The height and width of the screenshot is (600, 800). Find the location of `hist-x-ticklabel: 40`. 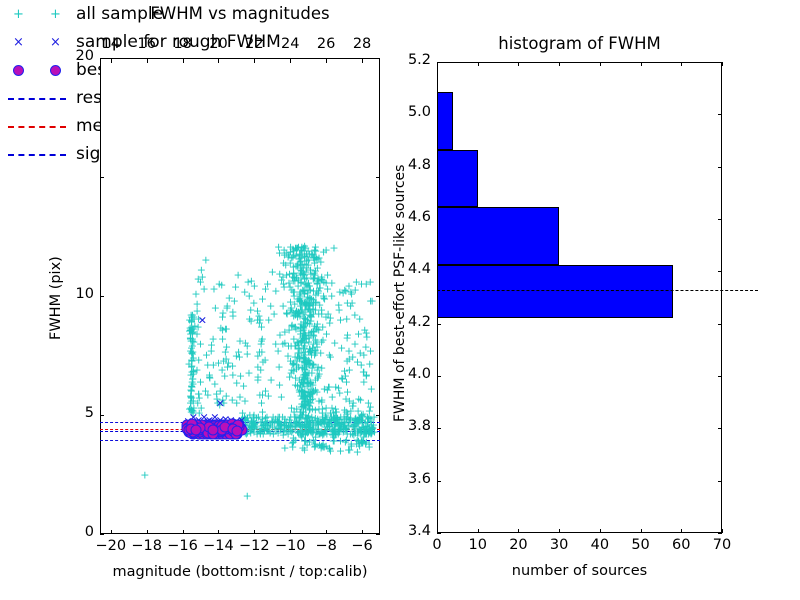

hist-x-ticklabel: 40 is located at coordinates (600, 545).